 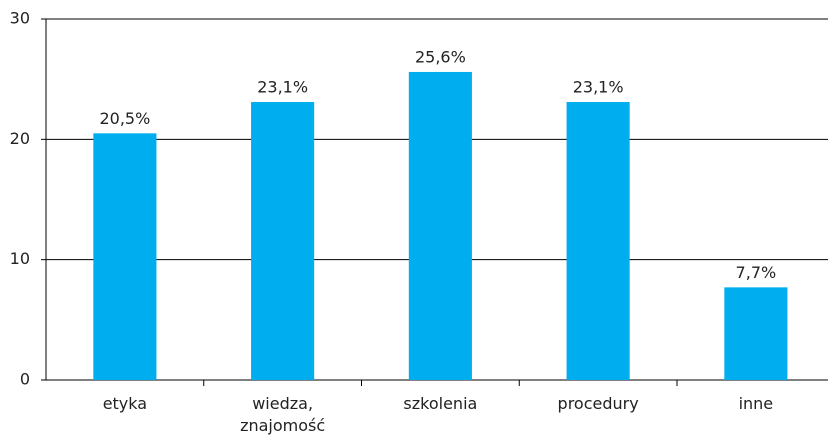 What do you see at coordinates (440, 56) in the screenshot?
I see `value-label: 25,6%` at bounding box center [440, 56].